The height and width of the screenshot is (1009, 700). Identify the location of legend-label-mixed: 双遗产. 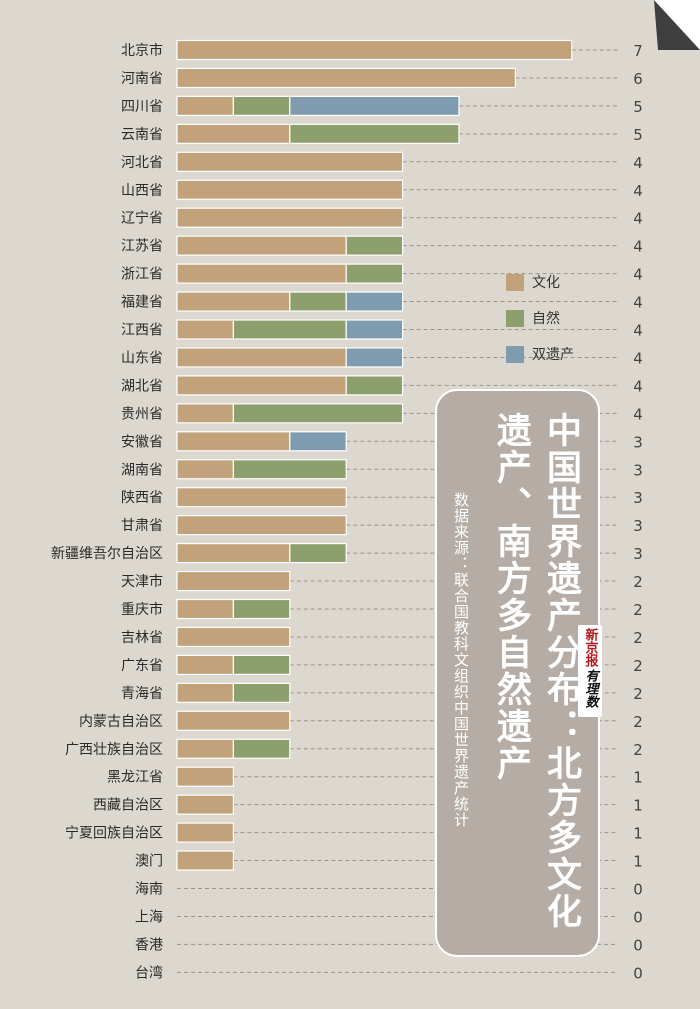
(553, 355).